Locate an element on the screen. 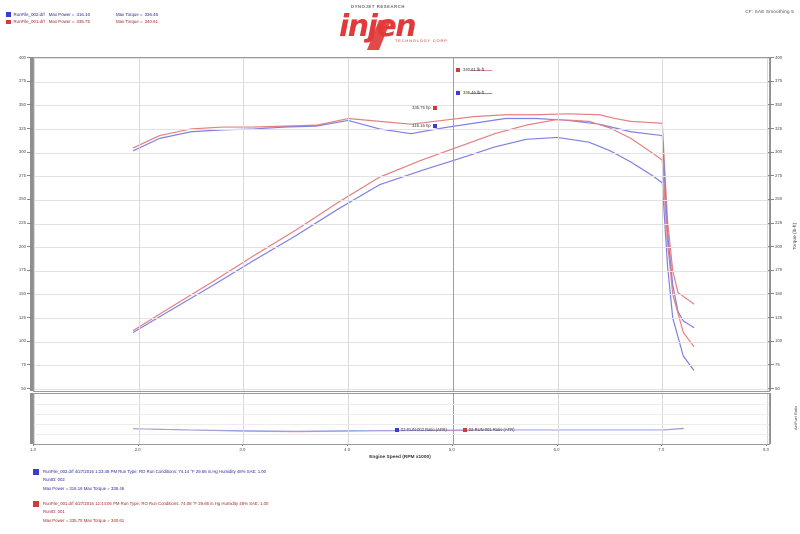  y-tick-label-power: 75 is located at coordinates (23, 364).